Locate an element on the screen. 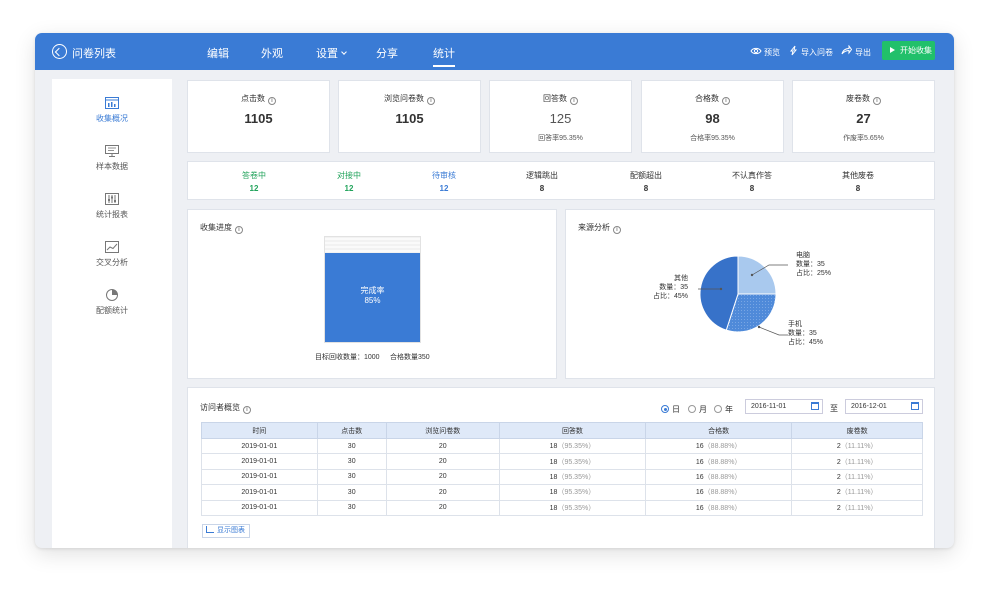  sidebar: 收集概况 样本数据 统计报表 is located at coordinates (112, 313).